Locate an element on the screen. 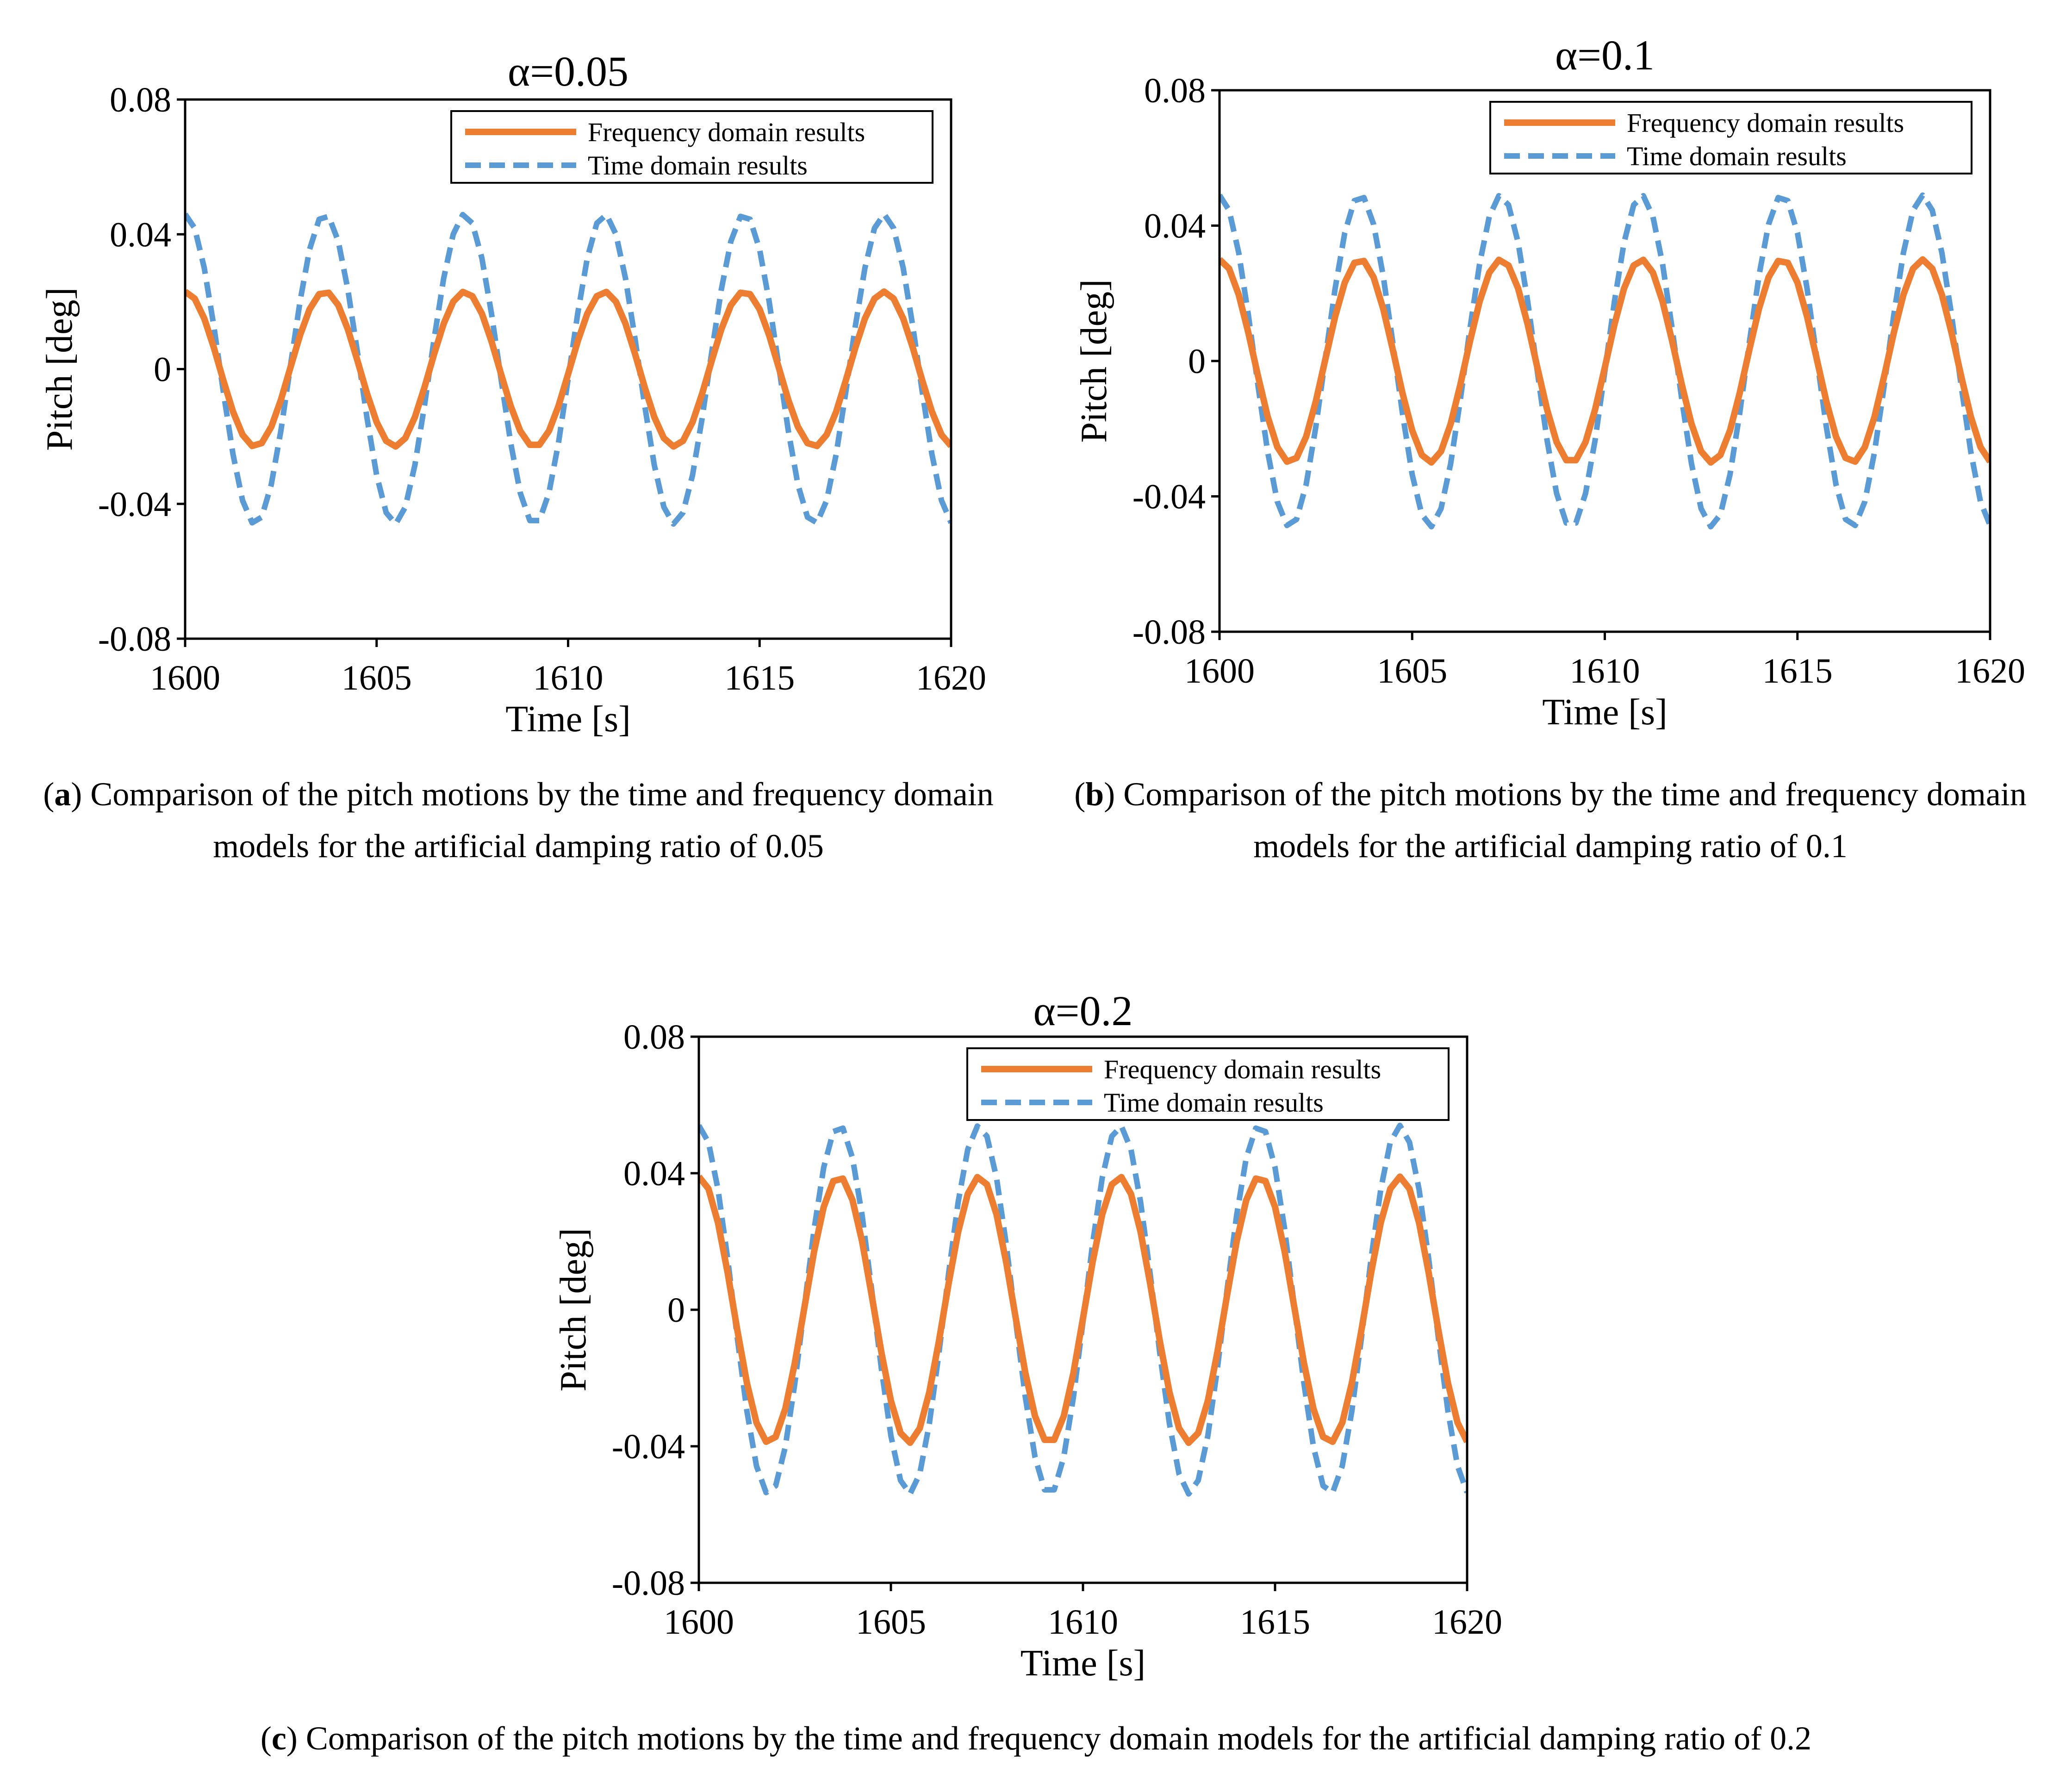  time-domain-series-line is located at coordinates (568, 369).